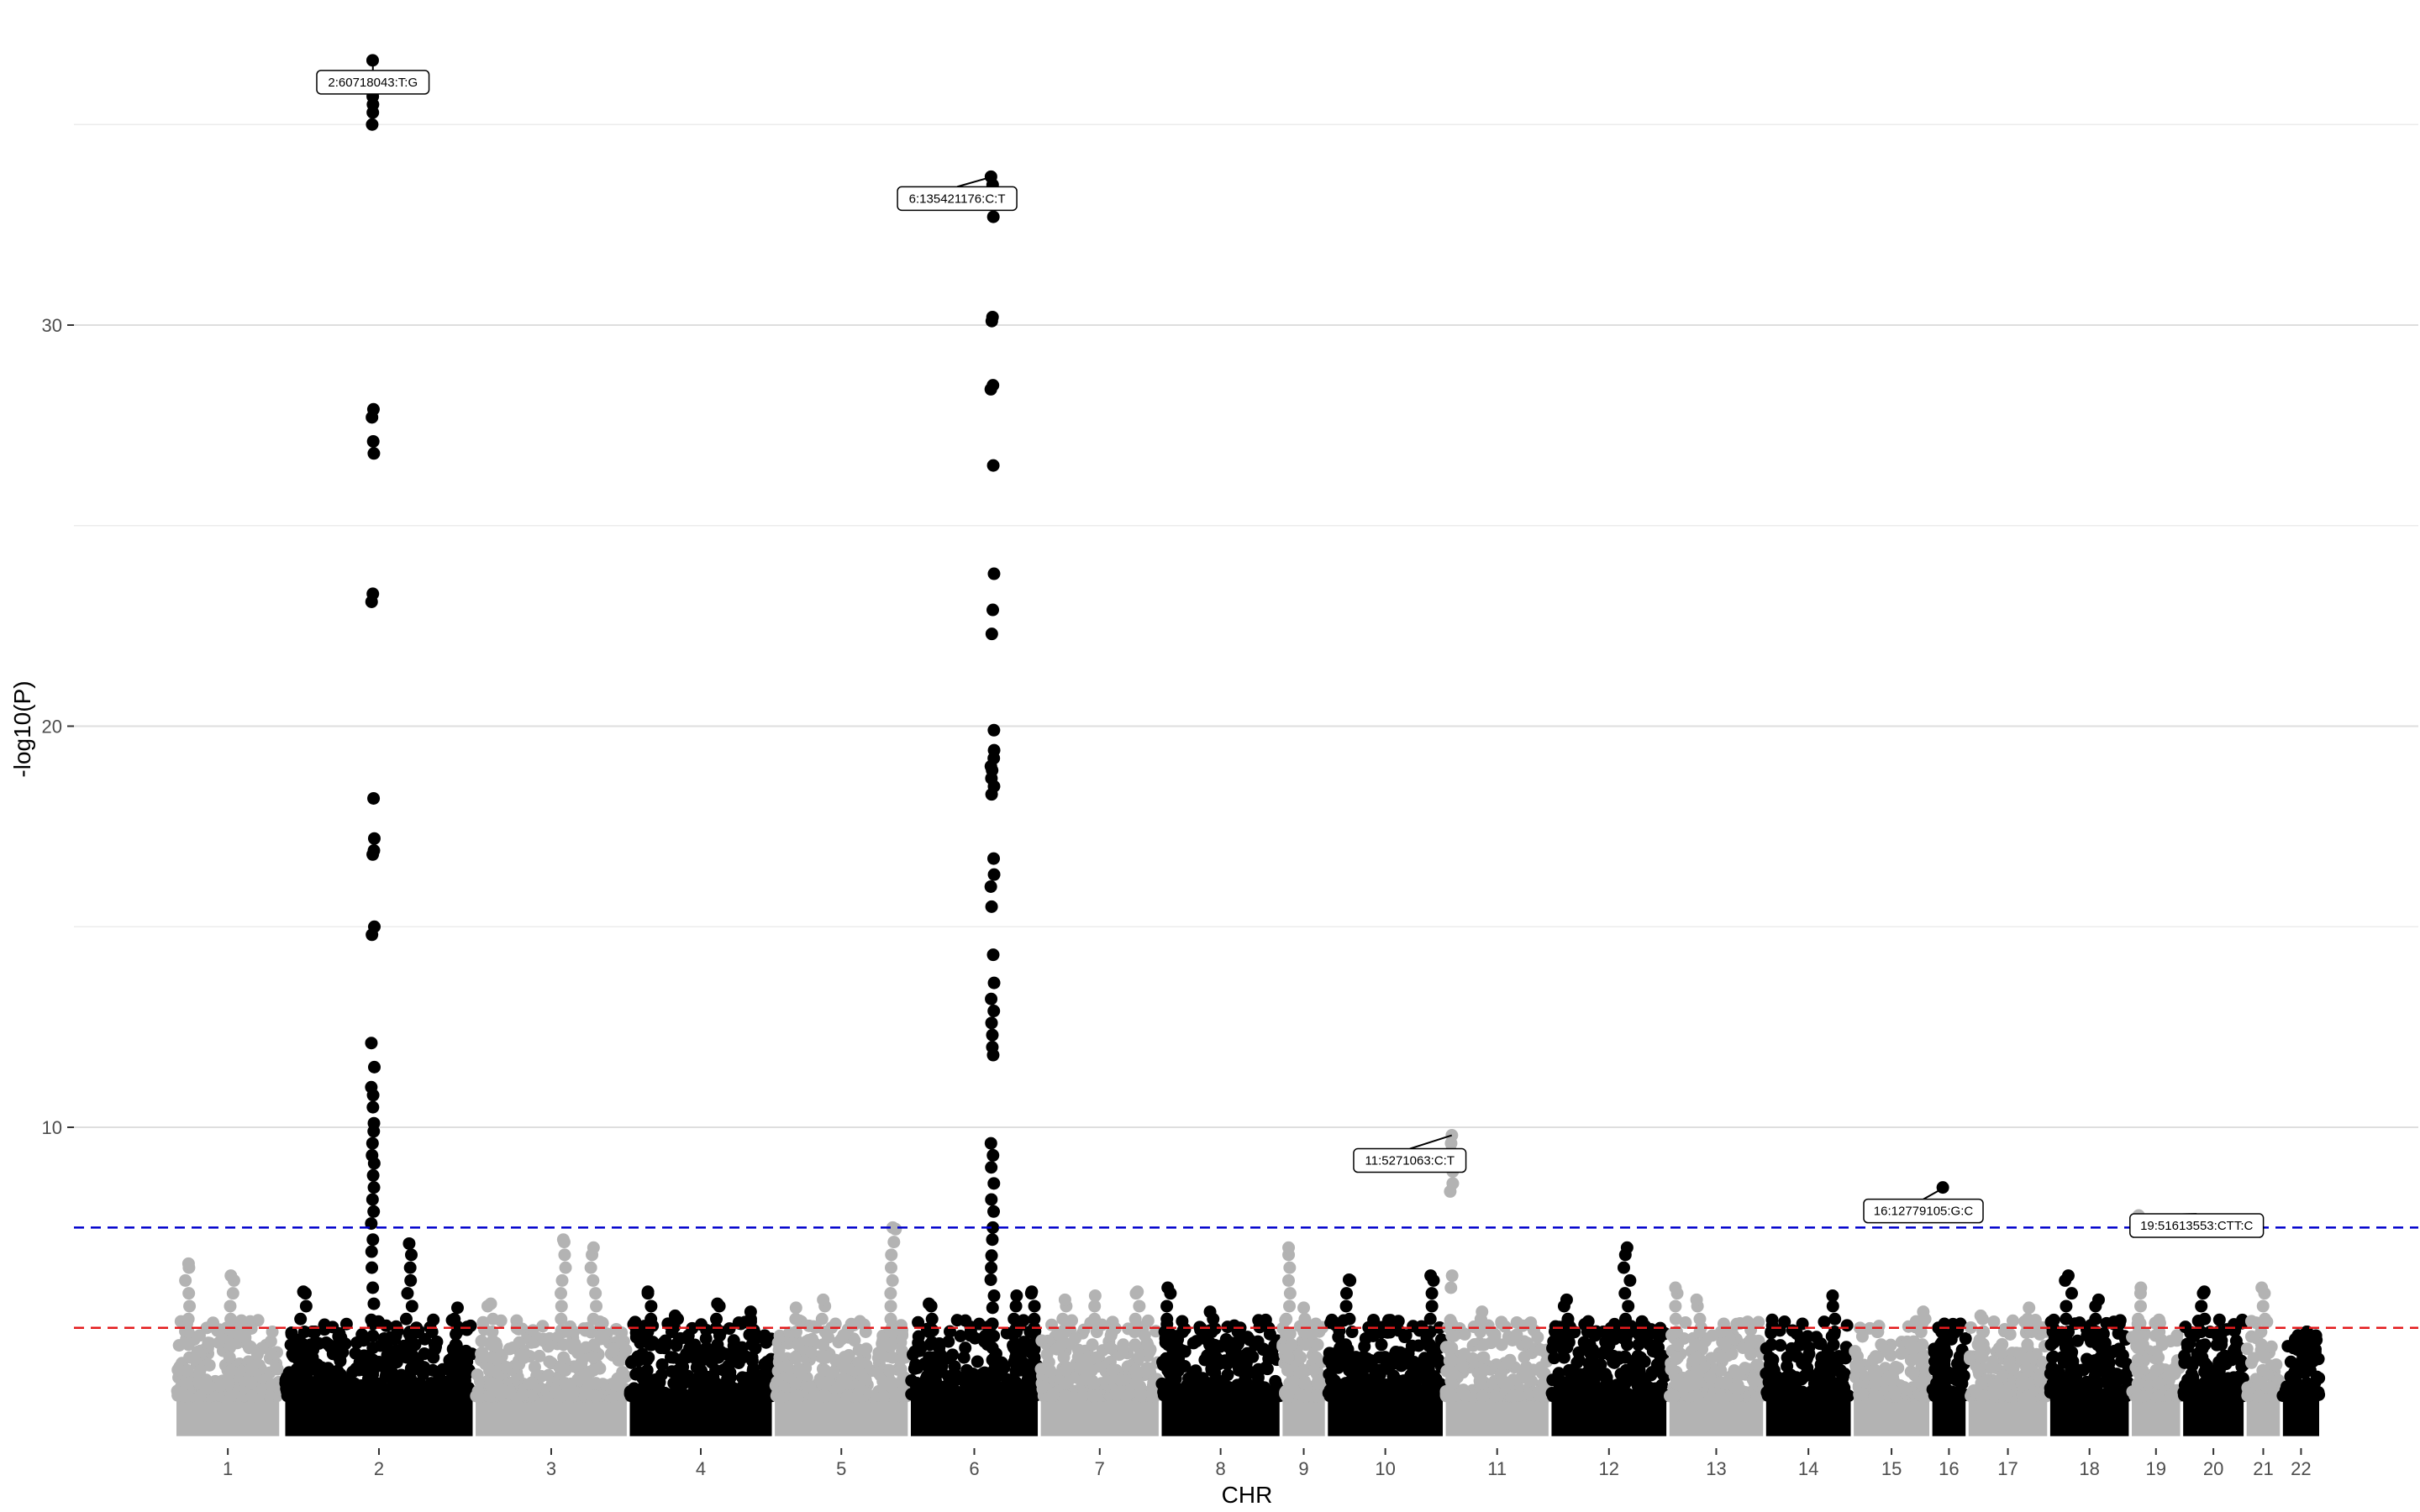 The height and width of the screenshot is (1512, 2420). What do you see at coordinates (2007, 1468) in the screenshot?
I see `x-tick-label: 17` at bounding box center [2007, 1468].